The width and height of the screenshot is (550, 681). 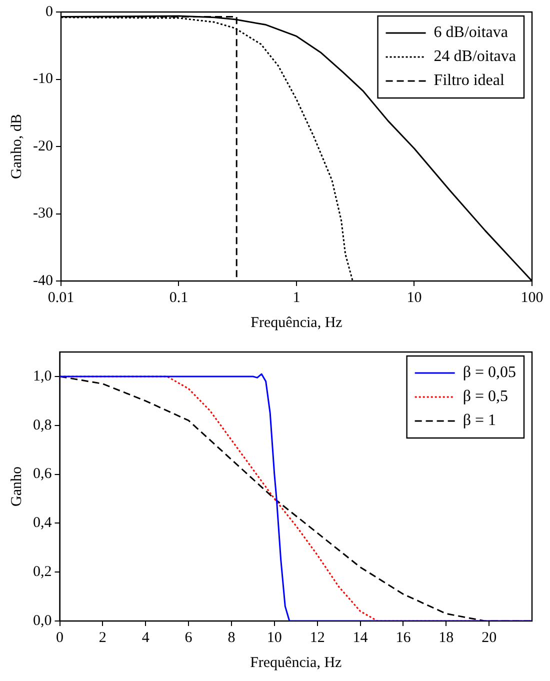 I want to click on legend-label: Filtro ideal, so click(x=469, y=81).